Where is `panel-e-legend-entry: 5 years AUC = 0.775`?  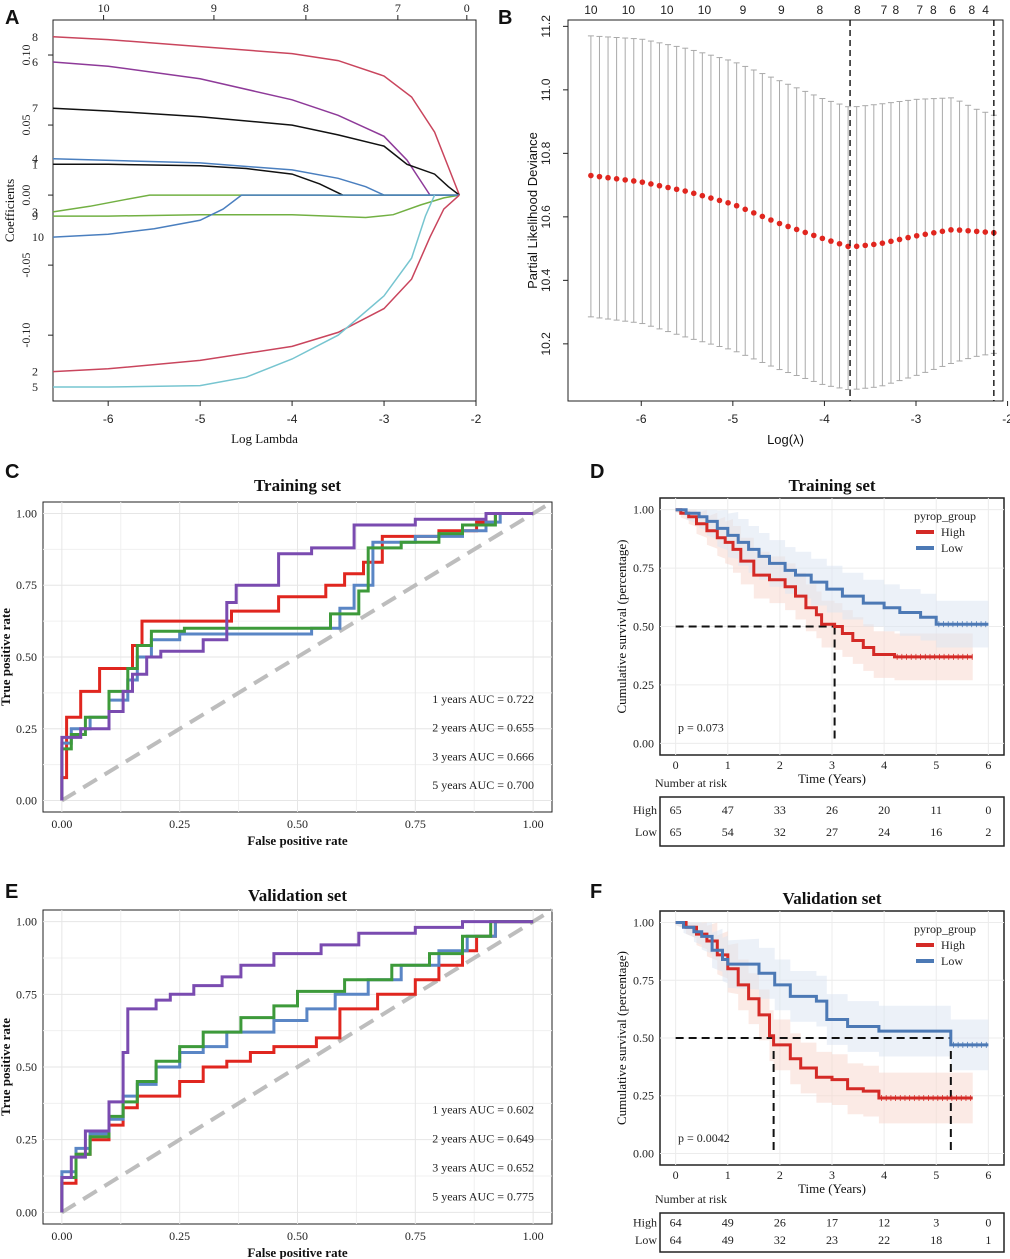
panel-e-legend-entry: 5 years AUC = 0.775 is located at coordinates (483, 1197).